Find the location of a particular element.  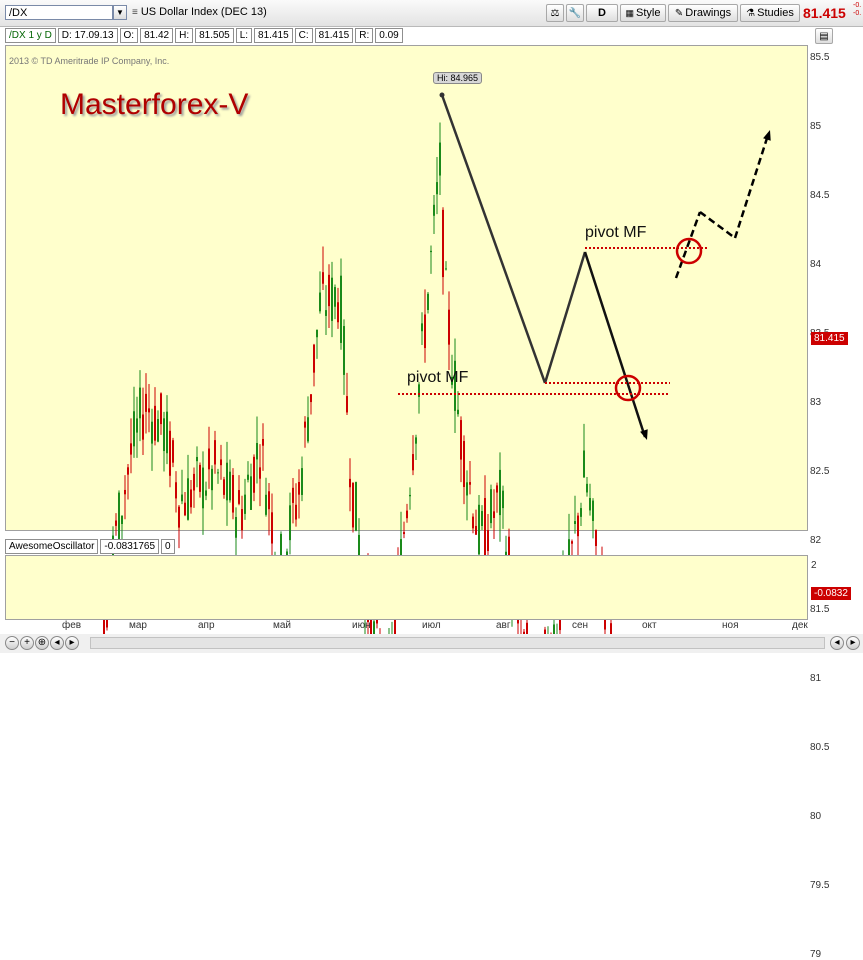

oscillator-value: -0.0831765 is located at coordinates (130, 546).